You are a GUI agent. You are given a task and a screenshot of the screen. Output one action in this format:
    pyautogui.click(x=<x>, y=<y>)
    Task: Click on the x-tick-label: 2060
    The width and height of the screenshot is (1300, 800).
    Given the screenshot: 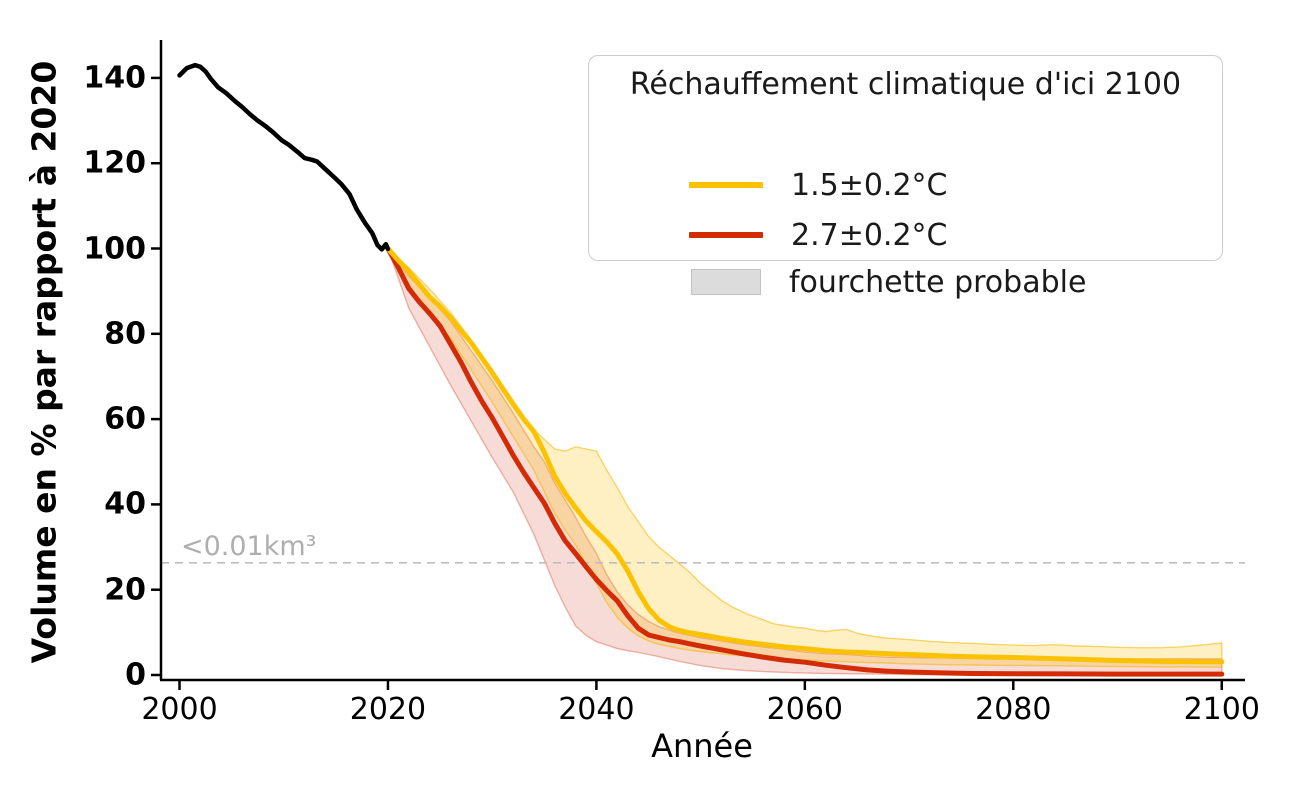 What is the action you would take?
    pyautogui.click(x=805, y=709)
    